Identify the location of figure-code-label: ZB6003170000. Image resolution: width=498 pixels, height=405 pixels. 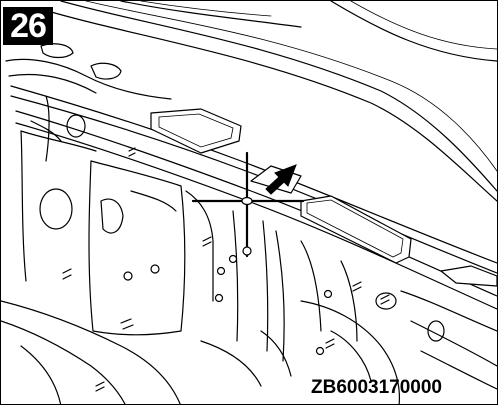
(376, 387).